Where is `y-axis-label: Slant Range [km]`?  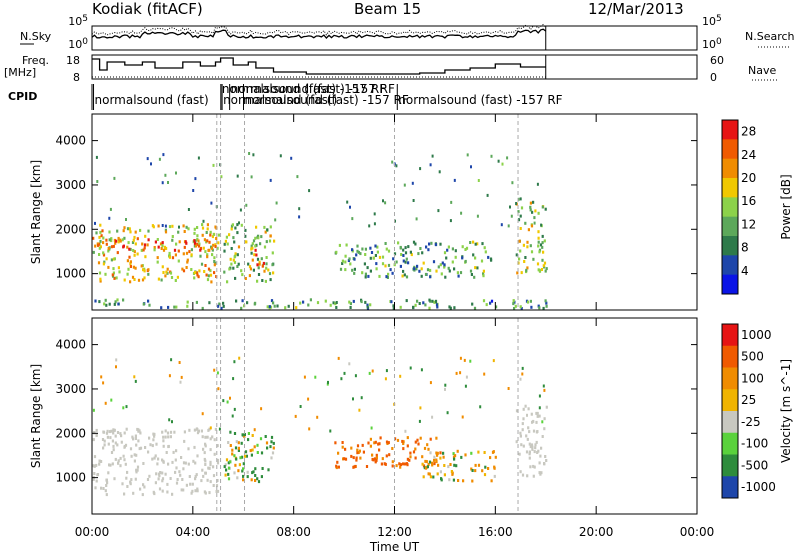 y-axis-label: Slant Range [km] is located at coordinates (36, 212).